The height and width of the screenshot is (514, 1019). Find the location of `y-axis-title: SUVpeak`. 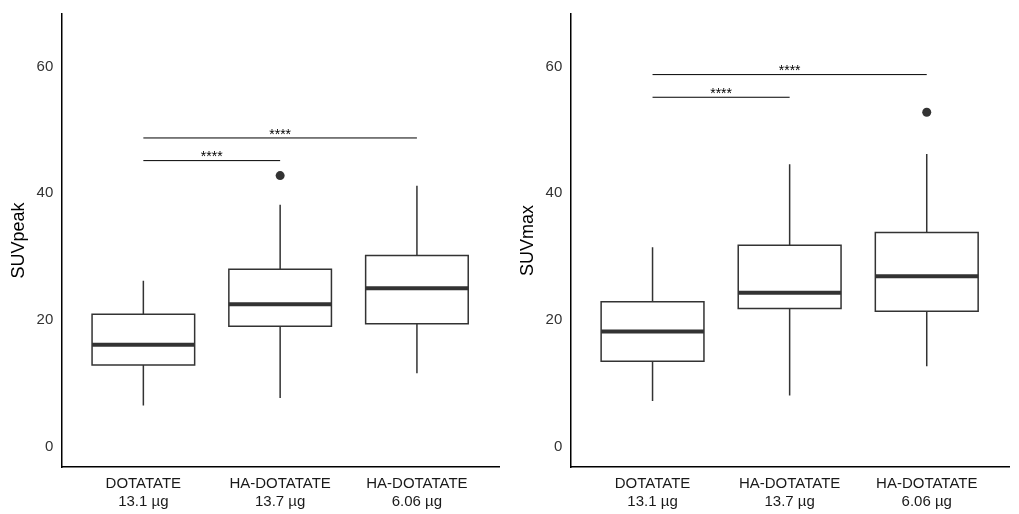

y-axis-title: SUVpeak is located at coordinates (17, 240).